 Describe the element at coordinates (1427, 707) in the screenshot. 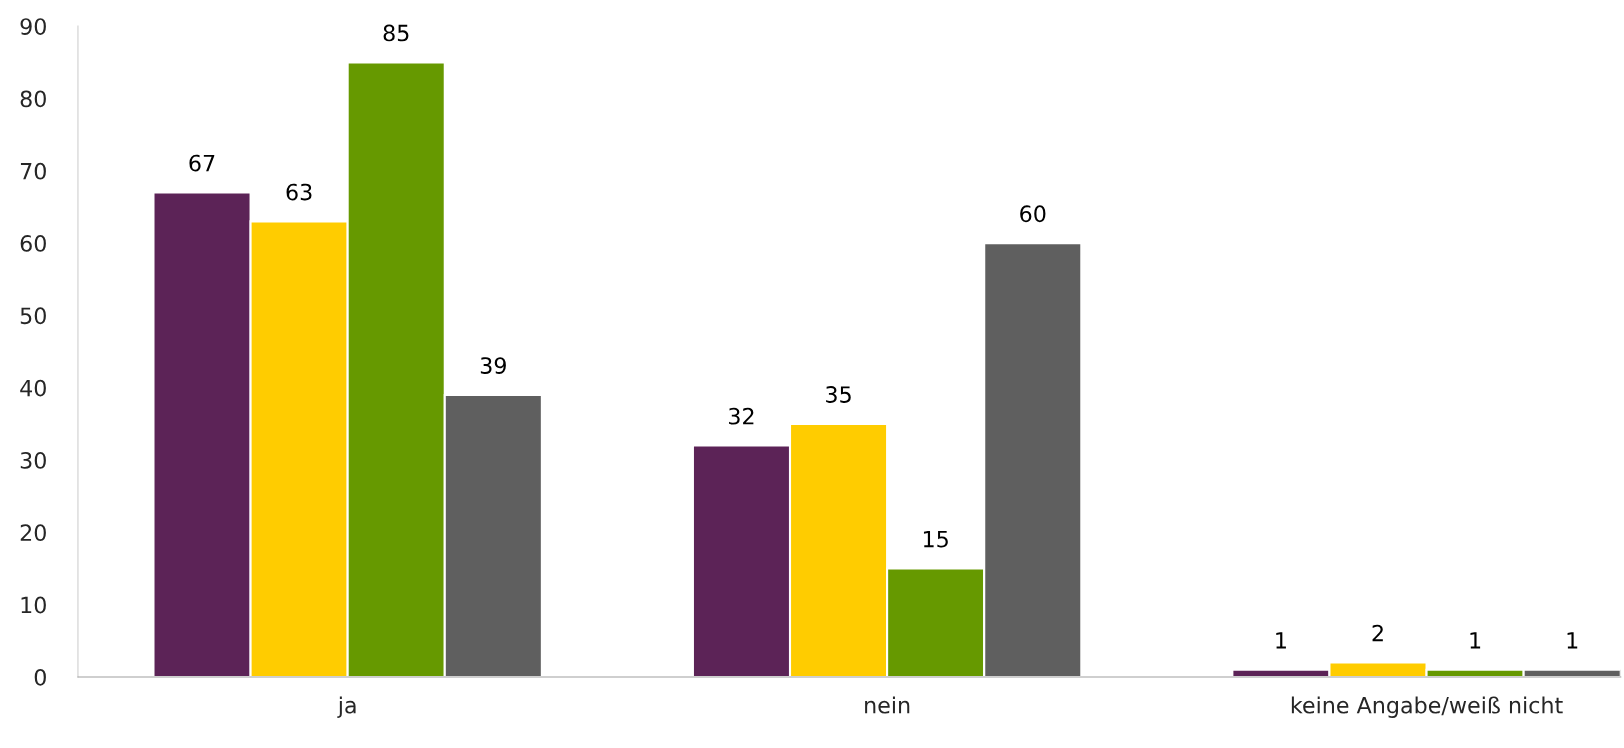

I see `x-tick-label: keine Angabe/weiß nicht` at that location.